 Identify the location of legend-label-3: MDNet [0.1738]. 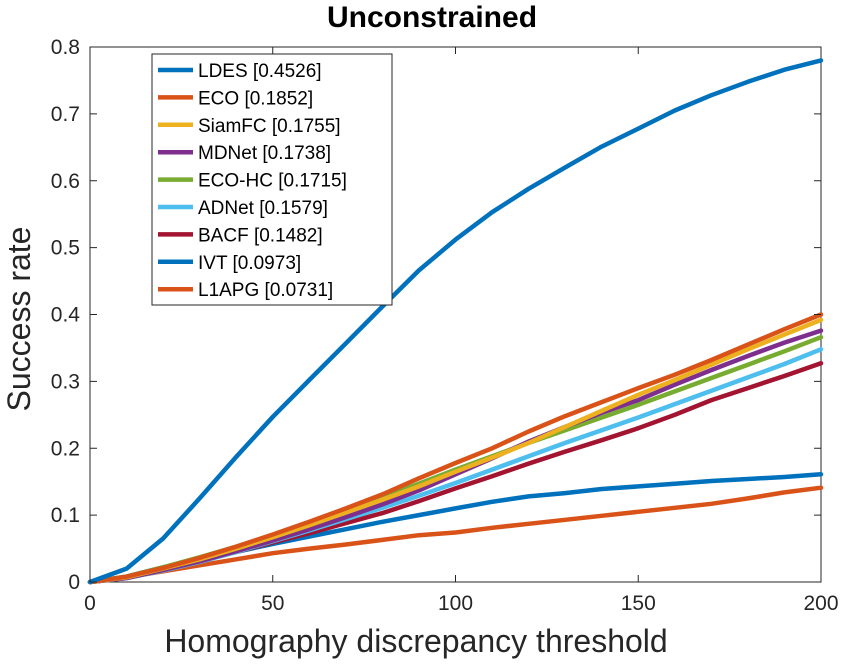
(264, 153).